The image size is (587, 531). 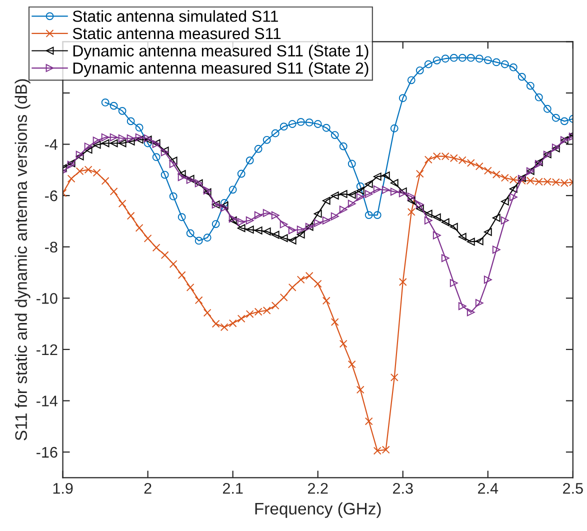 What do you see at coordinates (63, 488) in the screenshot?
I see `x-tick-label: 1.9` at bounding box center [63, 488].